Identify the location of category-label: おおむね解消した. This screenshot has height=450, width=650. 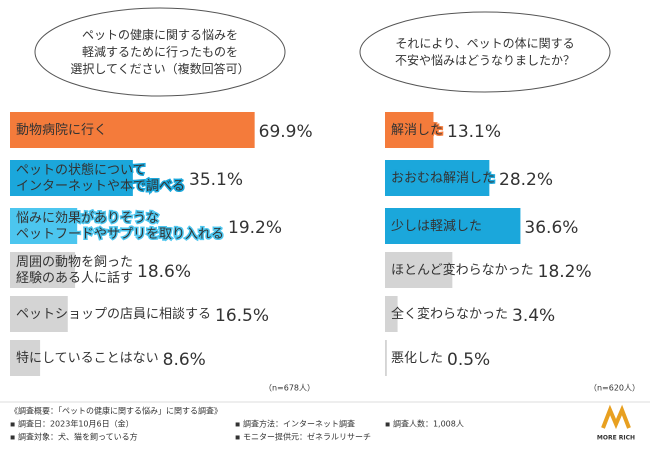
(443, 178).